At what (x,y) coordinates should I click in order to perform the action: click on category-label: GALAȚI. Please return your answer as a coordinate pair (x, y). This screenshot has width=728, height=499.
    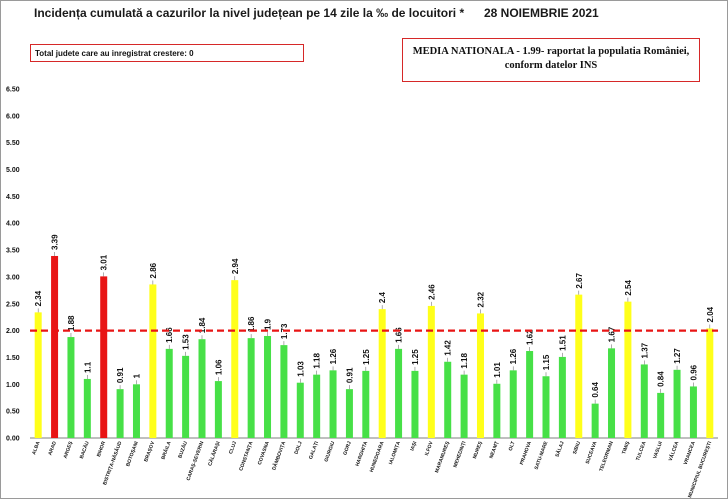
    Looking at the image, I should click on (314, 450).